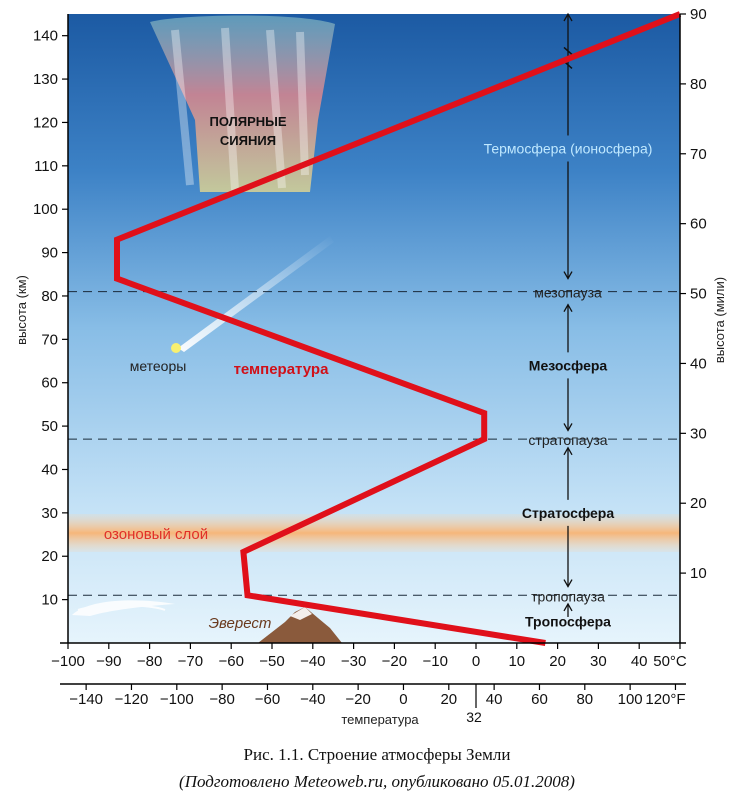  Describe the element at coordinates (698, 154) in the screenshot. I see `y-tick-label-miles: 70` at that location.